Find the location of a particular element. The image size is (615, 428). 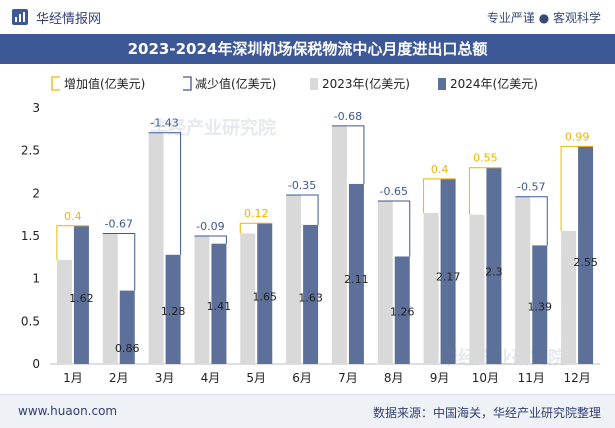

value-label-2024: 1.62 is located at coordinates (81, 298).